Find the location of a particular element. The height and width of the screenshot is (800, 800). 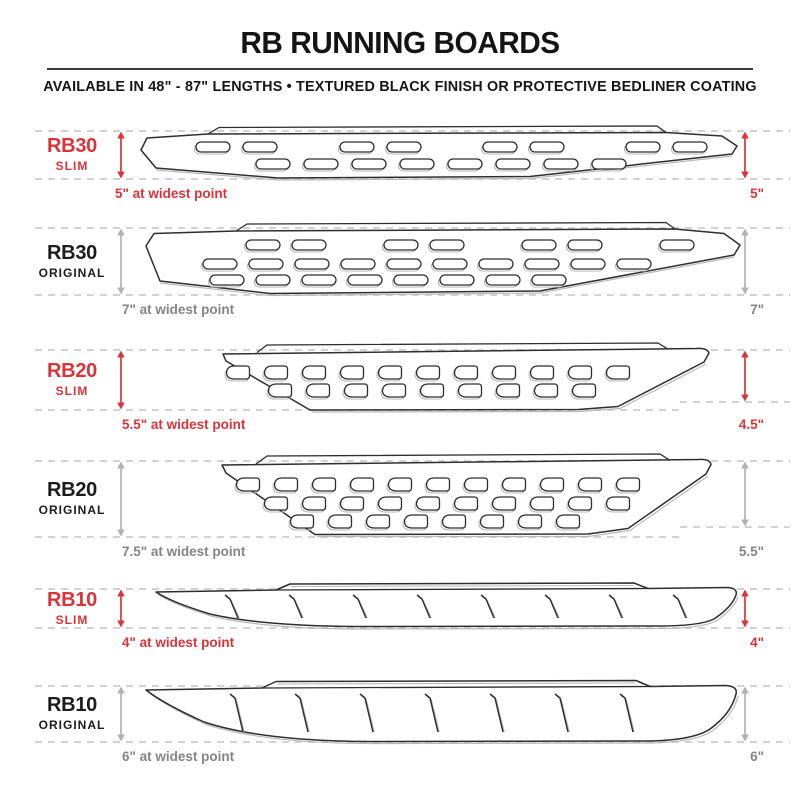

width-note: 5" at widest point is located at coordinates (171, 193).